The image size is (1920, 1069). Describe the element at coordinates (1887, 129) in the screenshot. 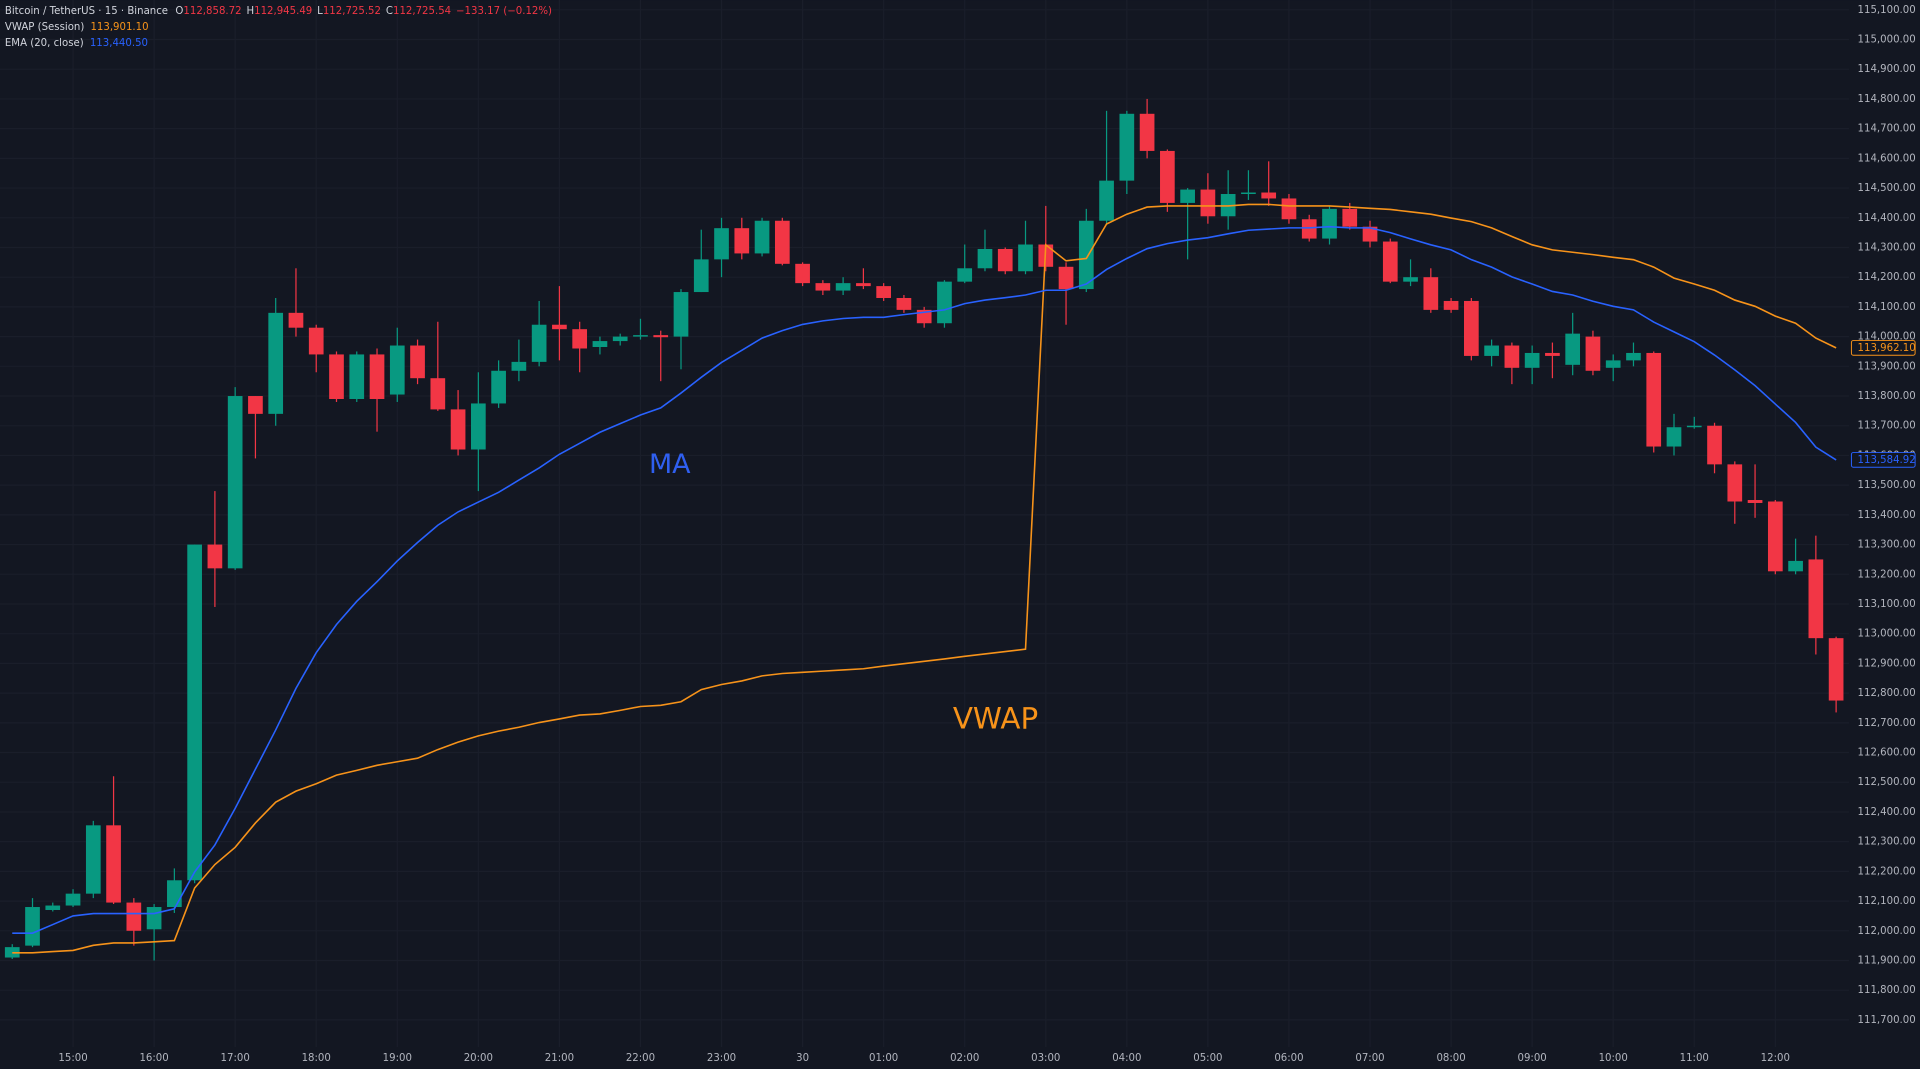

I see `y-tick-label: 114,700.00` at that location.